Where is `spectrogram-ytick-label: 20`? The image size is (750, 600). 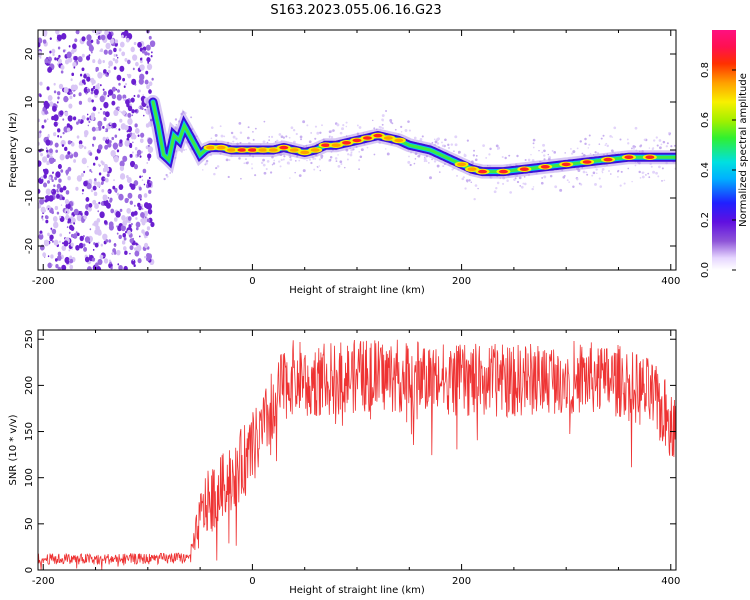
spectrogram-ytick-label: 20 is located at coordinates (29, 54).